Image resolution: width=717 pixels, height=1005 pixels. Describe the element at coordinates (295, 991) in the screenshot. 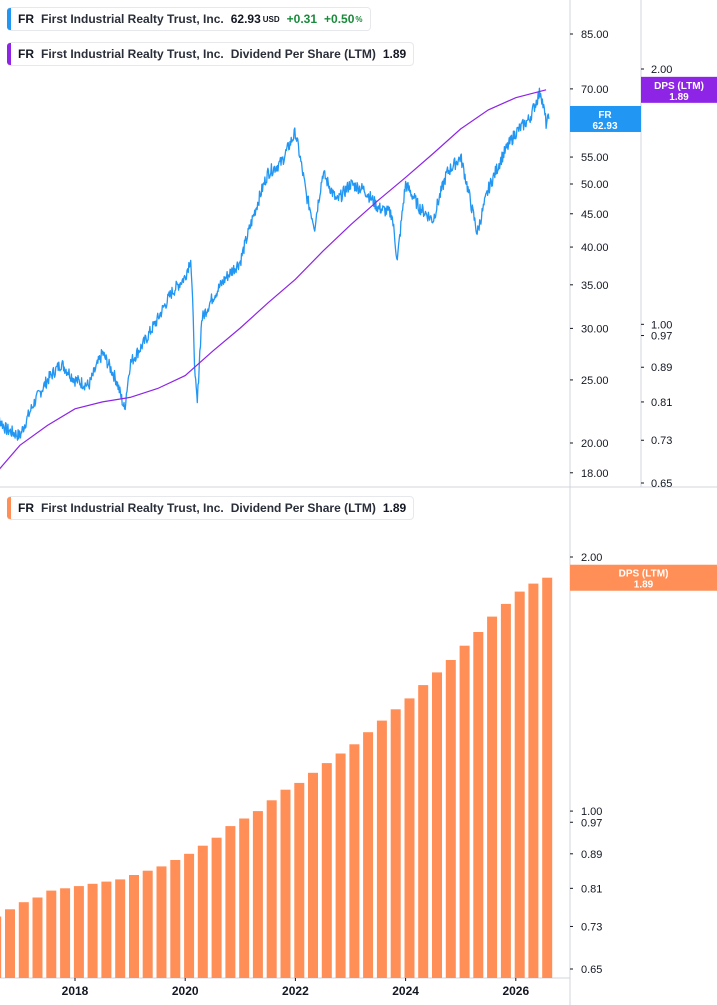

I see `time-tick-label: 2022` at that location.